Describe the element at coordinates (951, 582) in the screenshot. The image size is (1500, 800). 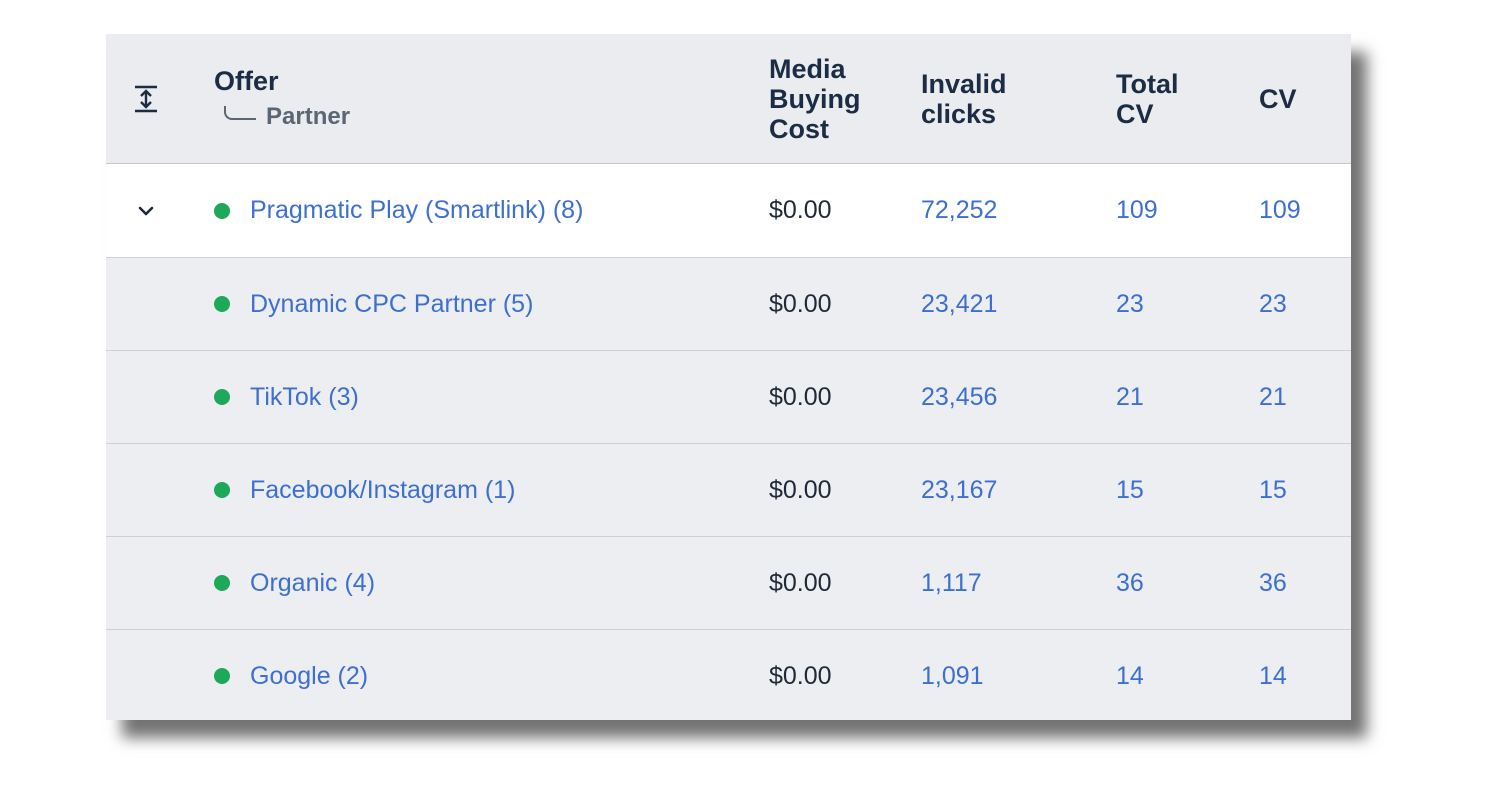
I see `invalid-clicks-link: 1,117` at that location.